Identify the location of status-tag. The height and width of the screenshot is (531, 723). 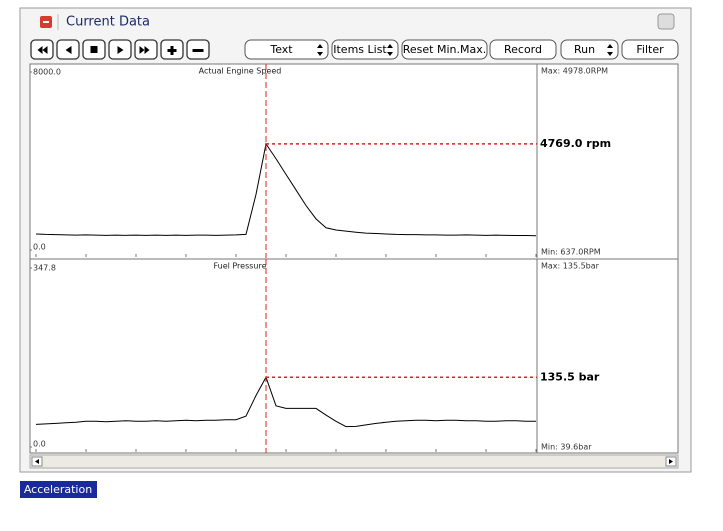
(58, 489).